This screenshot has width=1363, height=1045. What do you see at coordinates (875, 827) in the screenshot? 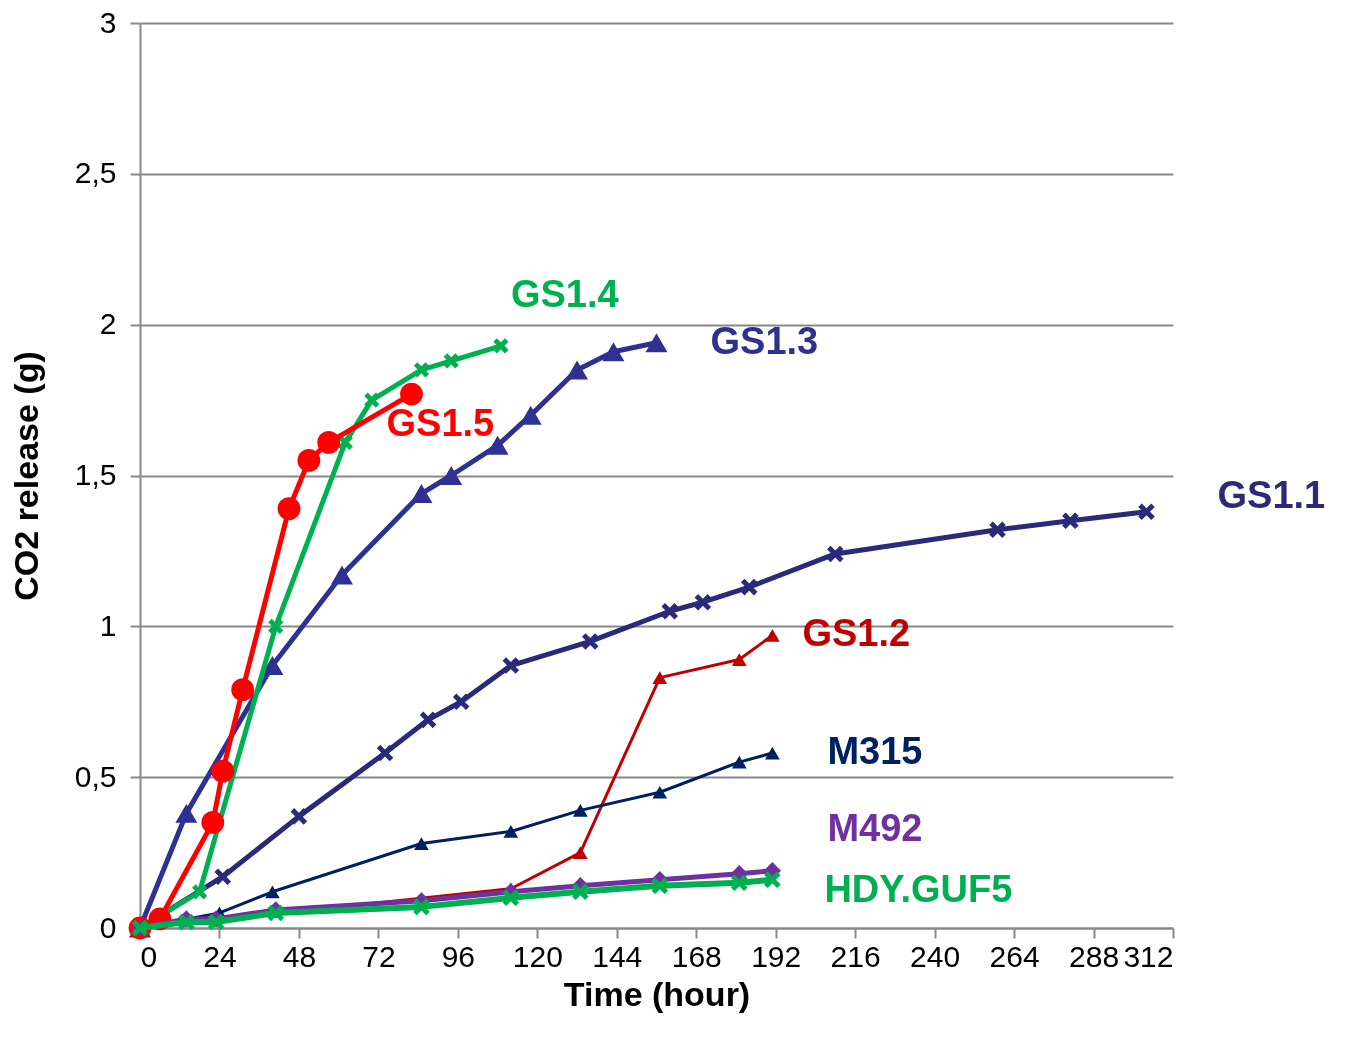
I see `series-label: M492` at bounding box center [875, 827].